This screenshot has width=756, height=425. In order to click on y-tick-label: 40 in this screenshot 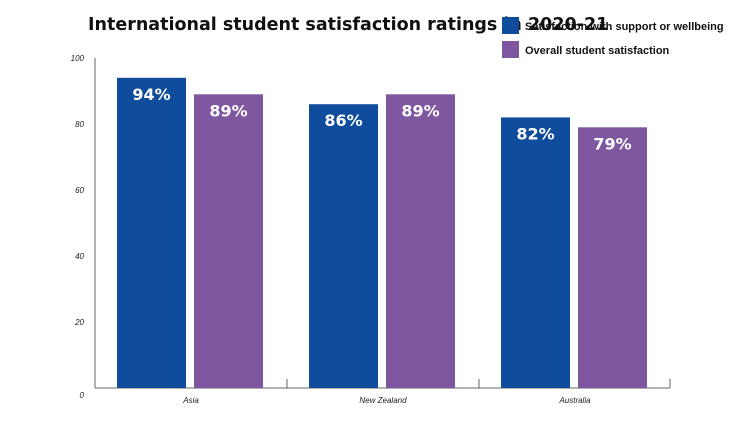, I will do `click(79, 256)`.